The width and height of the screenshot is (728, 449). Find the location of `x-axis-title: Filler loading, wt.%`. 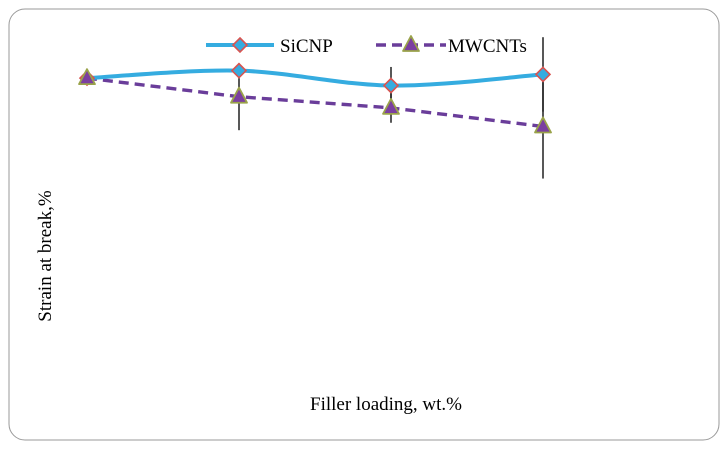

x-axis-title: Filler loading, wt.% is located at coordinates (386, 404).